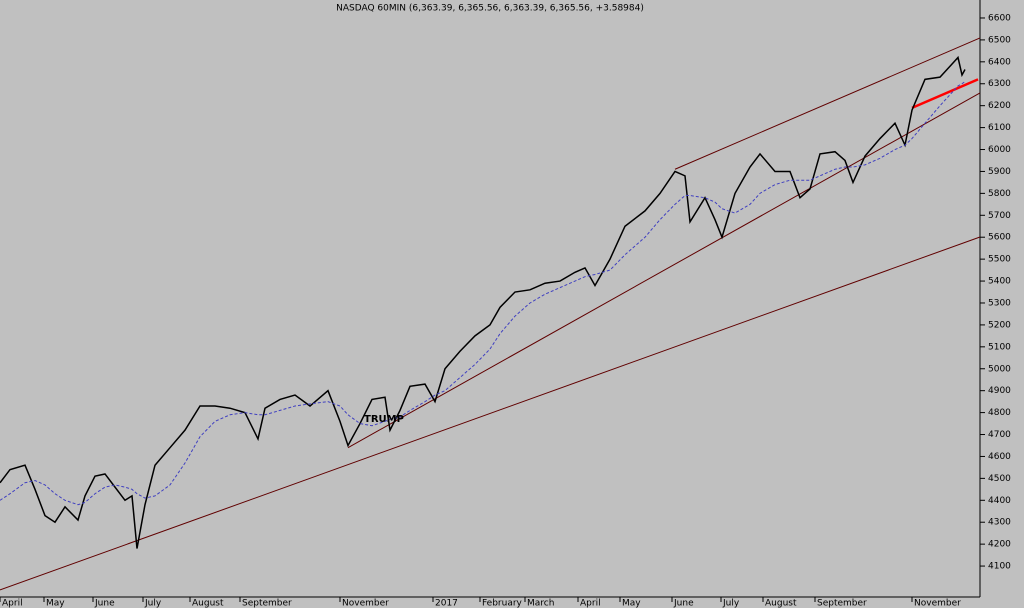  What do you see at coordinates (540, 603) in the screenshot?
I see `x-tick-label: March` at bounding box center [540, 603].